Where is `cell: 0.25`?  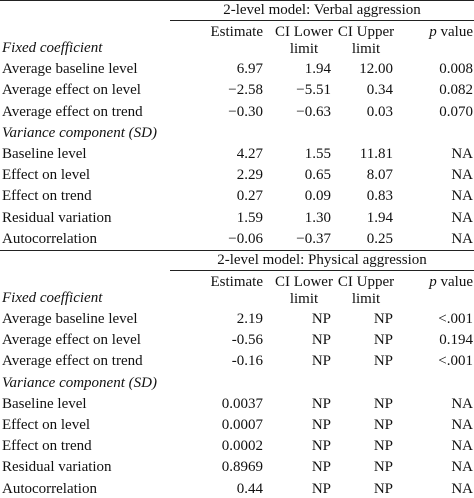 cell: 0.25 is located at coordinates (379, 238).